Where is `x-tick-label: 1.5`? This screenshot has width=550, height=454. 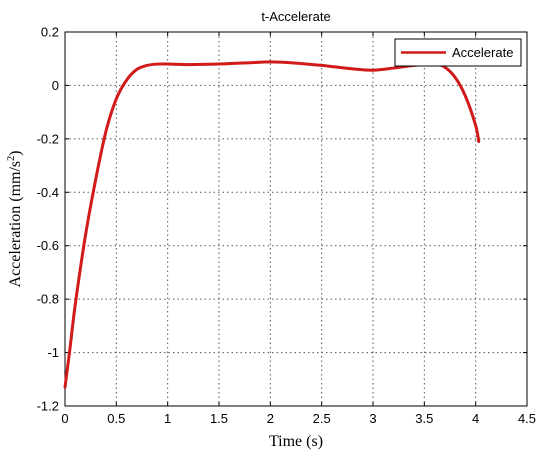
x-tick-label: 1.5 is located at coordinates (219, 418).